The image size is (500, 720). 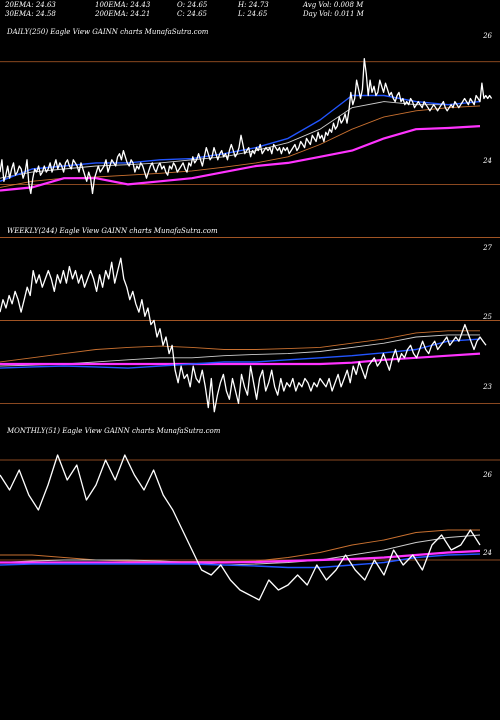 I want to click on ema100-label: 100EMA: 24.43, so click(x=123, y=5).